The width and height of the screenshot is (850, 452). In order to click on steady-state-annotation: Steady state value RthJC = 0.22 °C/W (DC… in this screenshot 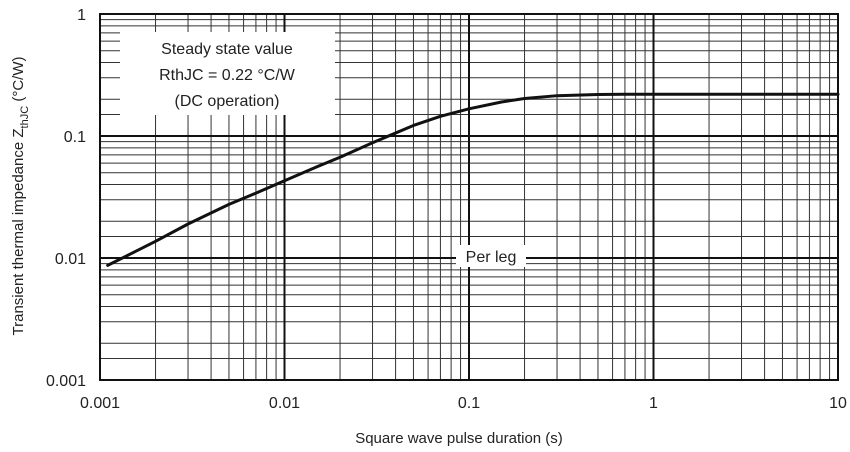, I will do `click(227, 73)`.